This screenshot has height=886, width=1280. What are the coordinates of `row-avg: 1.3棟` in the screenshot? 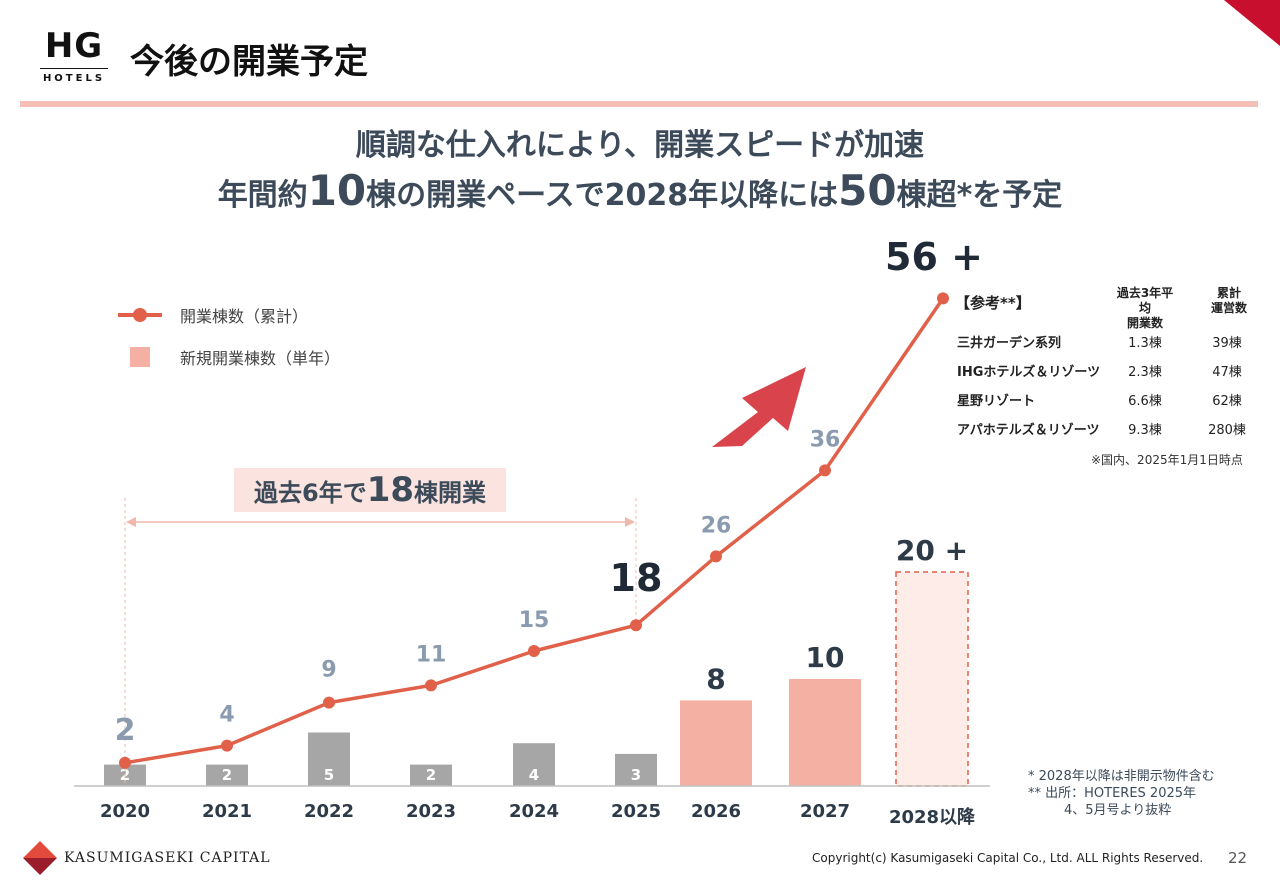 It's located at (1145, 343).